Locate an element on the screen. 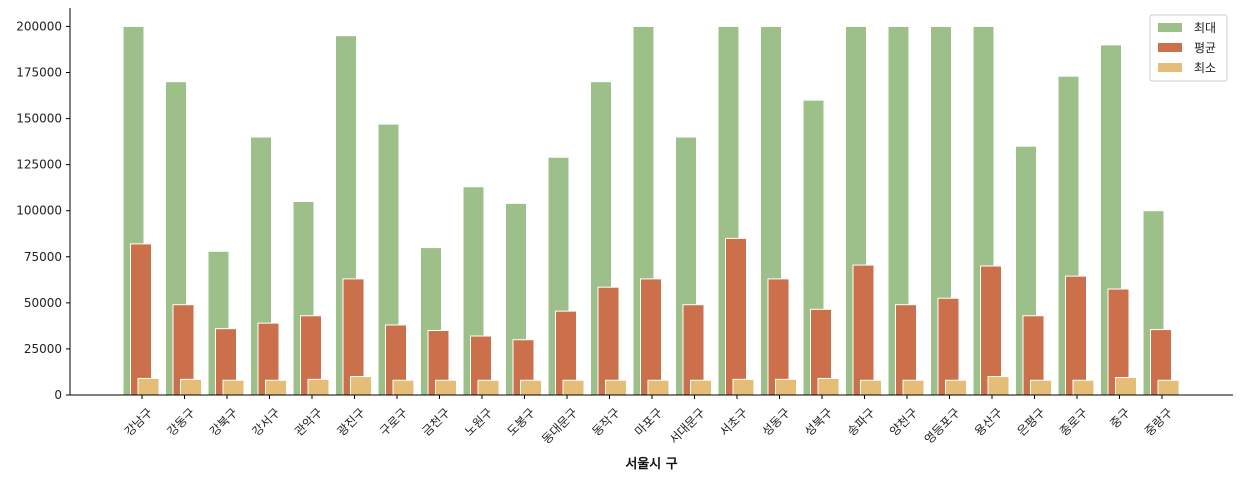 This screenshot has height=479, width=1242. bar-최소-송파구 is located at coordinates (871, 387).